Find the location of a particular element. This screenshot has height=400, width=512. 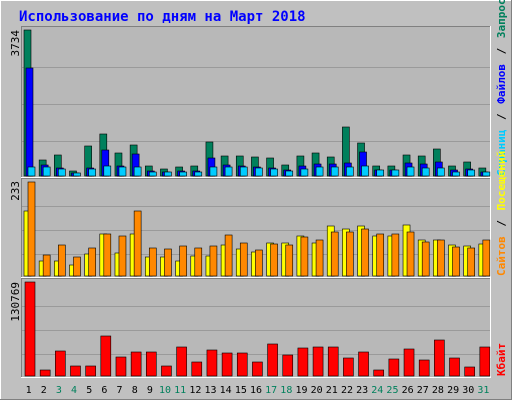

legend-pages: Страниц is located at coordinates (501, 152).